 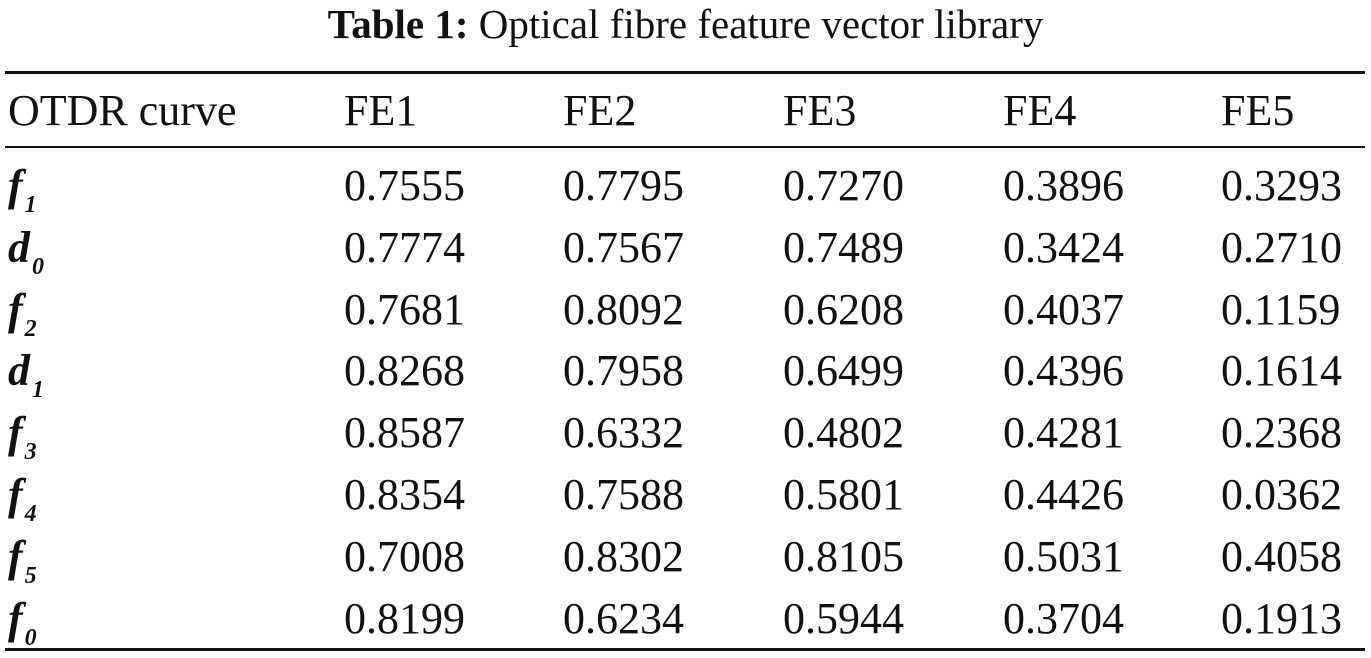 What do you see at coordinates (381, 110) in the screenshot?
I see `header-fe1: FE1` at bounding box center [381, 110].